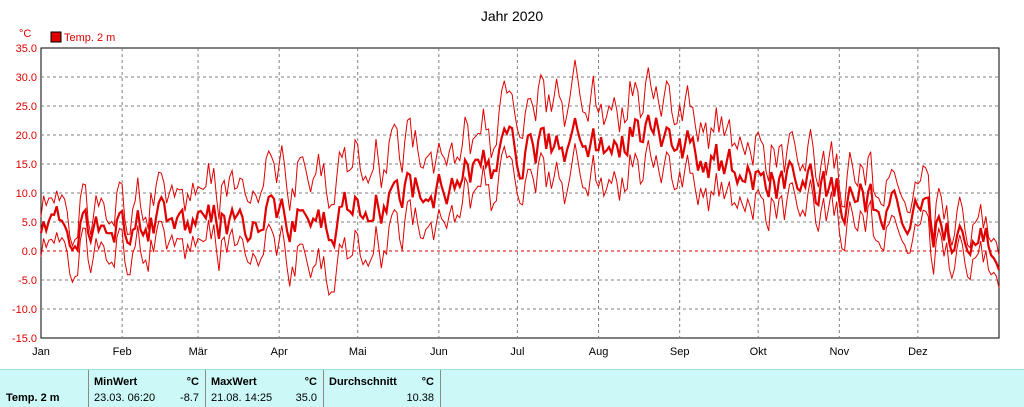 The image size is (1024, 407). Describe the element at coordinates (29, 223) in the screenshot. I see `y-tick-label: 5.0` at that location.